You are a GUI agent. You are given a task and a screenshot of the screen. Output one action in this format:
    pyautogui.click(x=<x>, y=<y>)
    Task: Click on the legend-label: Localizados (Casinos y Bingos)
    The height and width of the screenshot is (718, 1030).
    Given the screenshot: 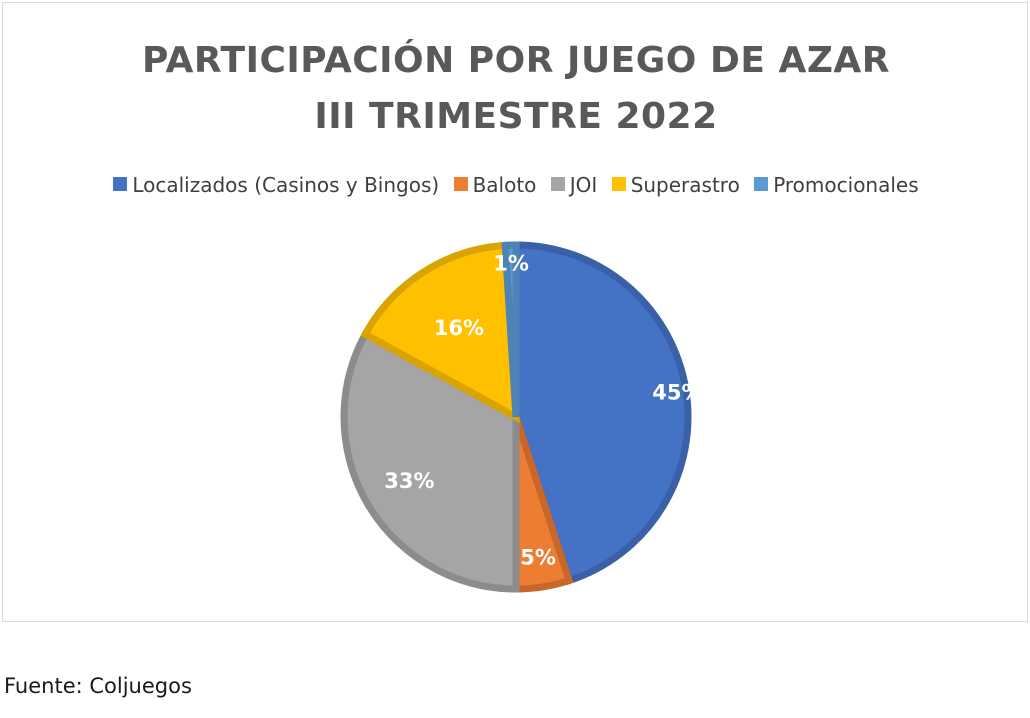 What is the action you would take?
    pyautogui.click(x=286, y=184)
    